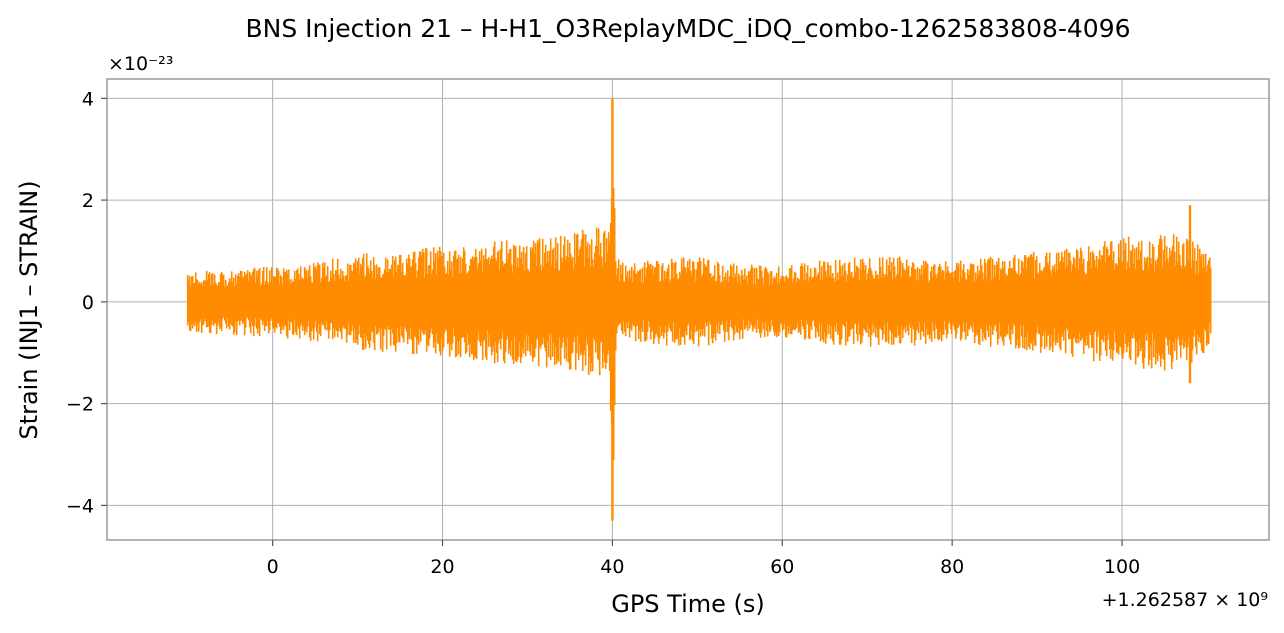  What do you see at coordinates (80, 405) in the screenshot?
I see `y-tick-label: −2` at bounding box center [80, 405].